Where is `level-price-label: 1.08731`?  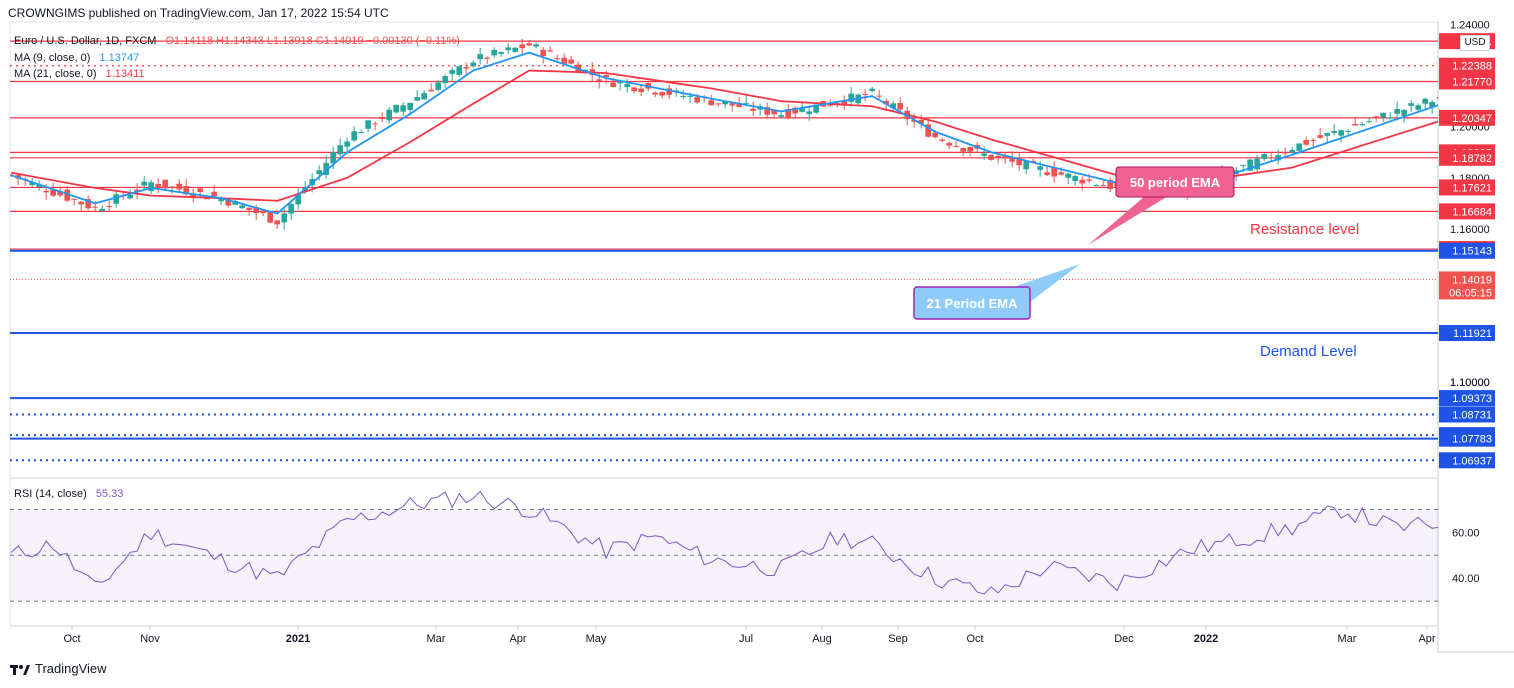 level-price-label: 1.08731 is located at coordinates (1472, 415).